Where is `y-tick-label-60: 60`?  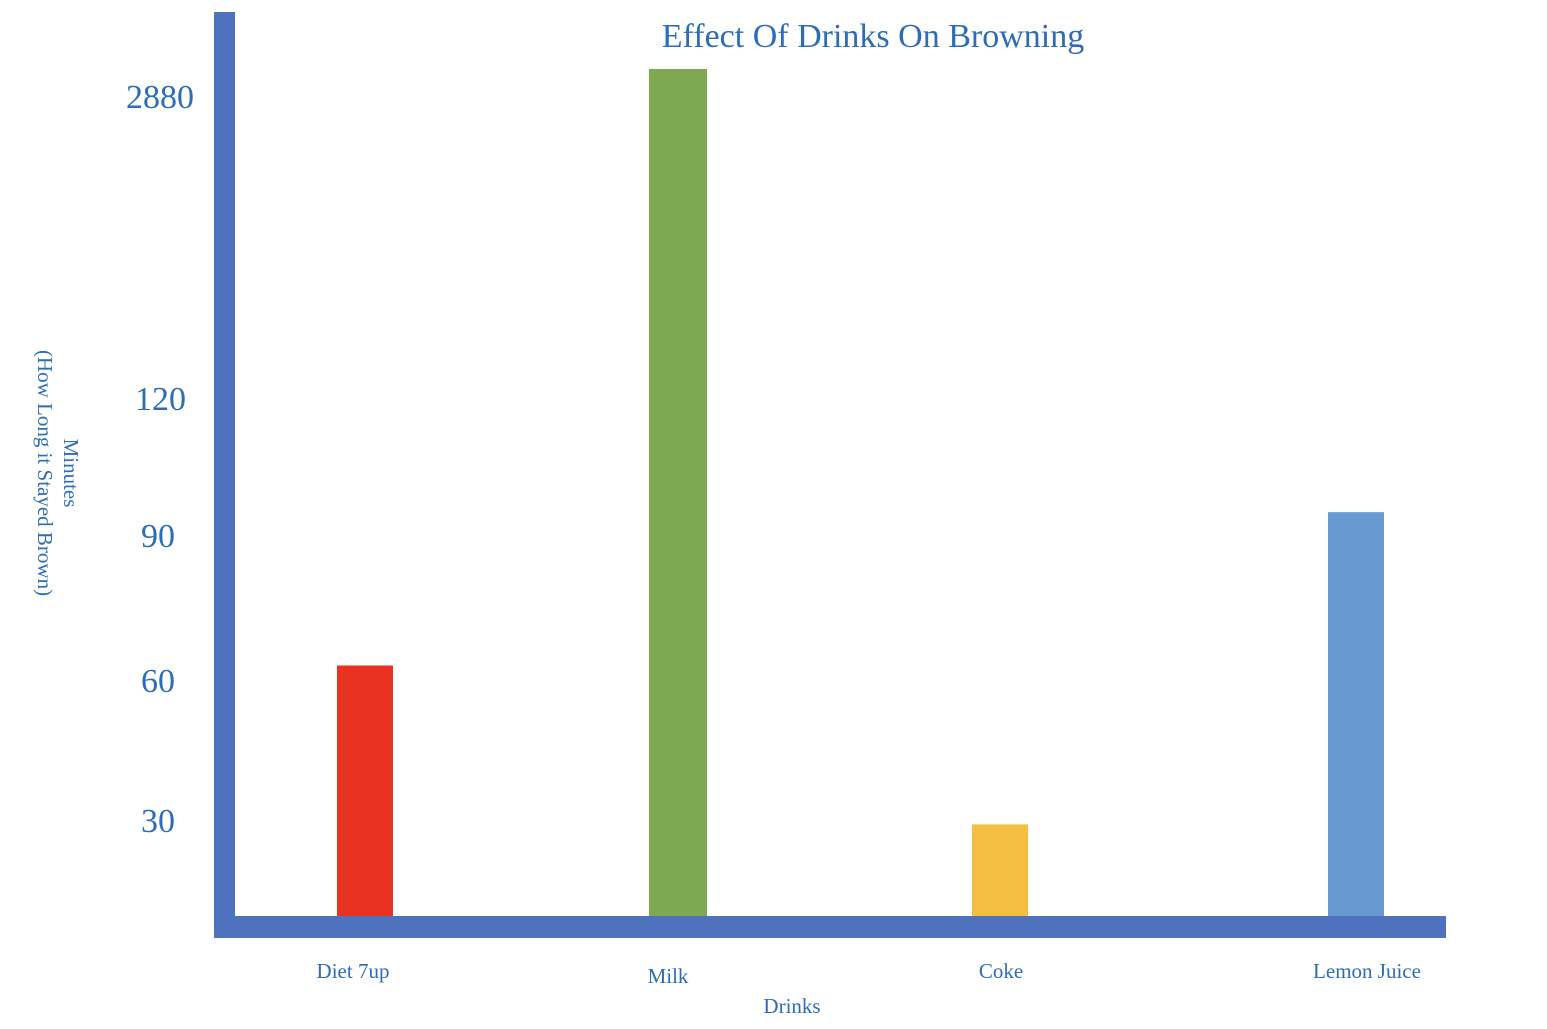 y-tick-label-60: 60 is located at coordinates (158, 681).